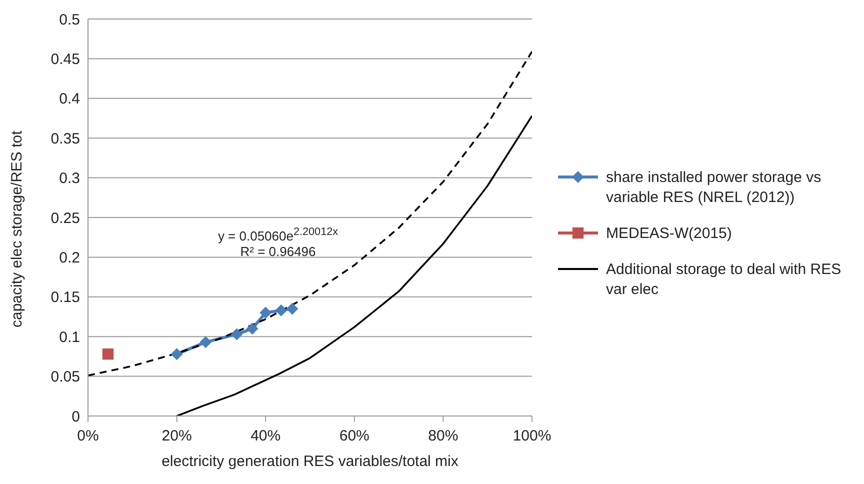  I want to click on y-tick-label: 0, so click(76, 417).